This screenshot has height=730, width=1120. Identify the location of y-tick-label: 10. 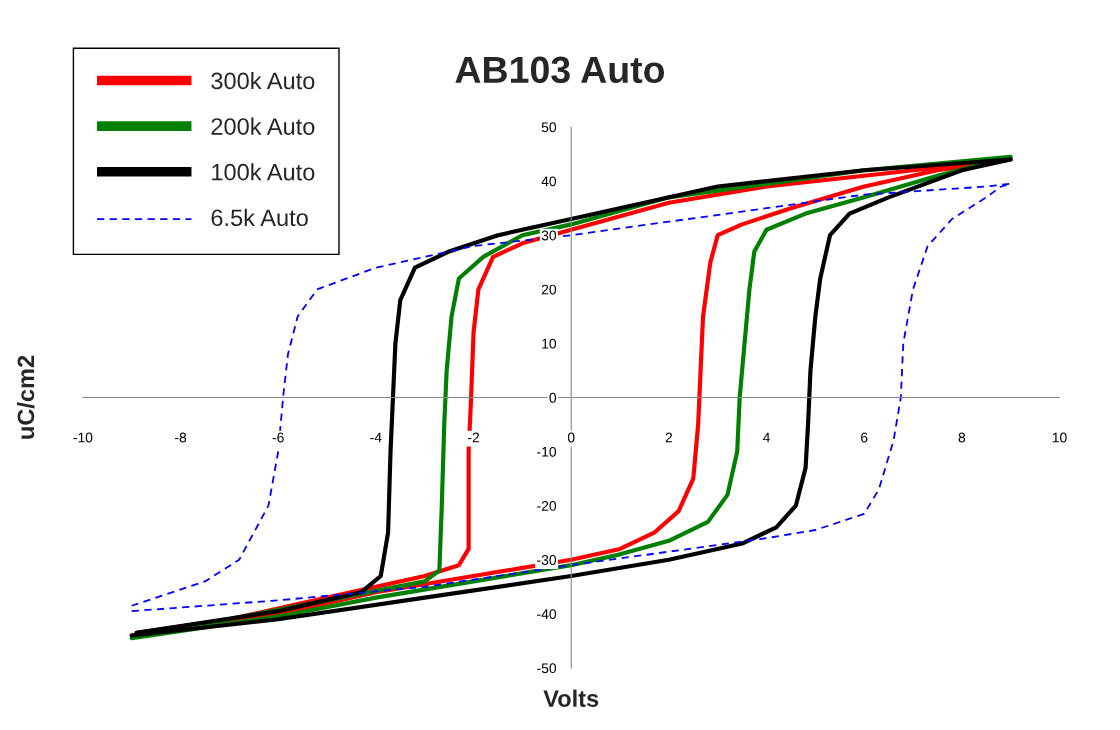
(549, 343).